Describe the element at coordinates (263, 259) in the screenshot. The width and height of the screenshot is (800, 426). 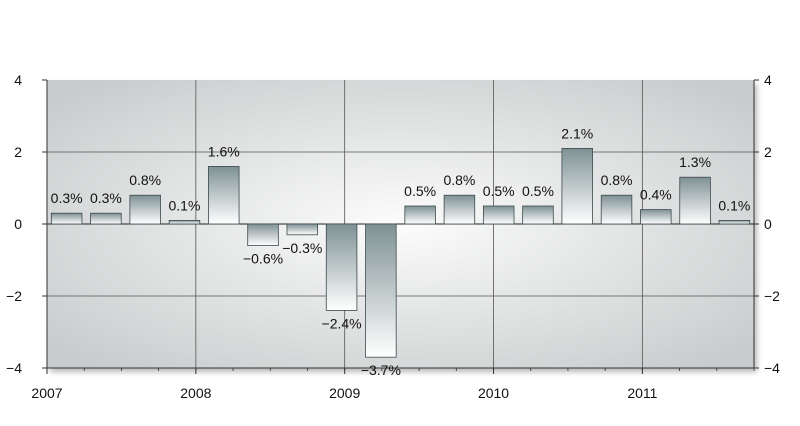
I see `data-label: −0.6%` at that location.